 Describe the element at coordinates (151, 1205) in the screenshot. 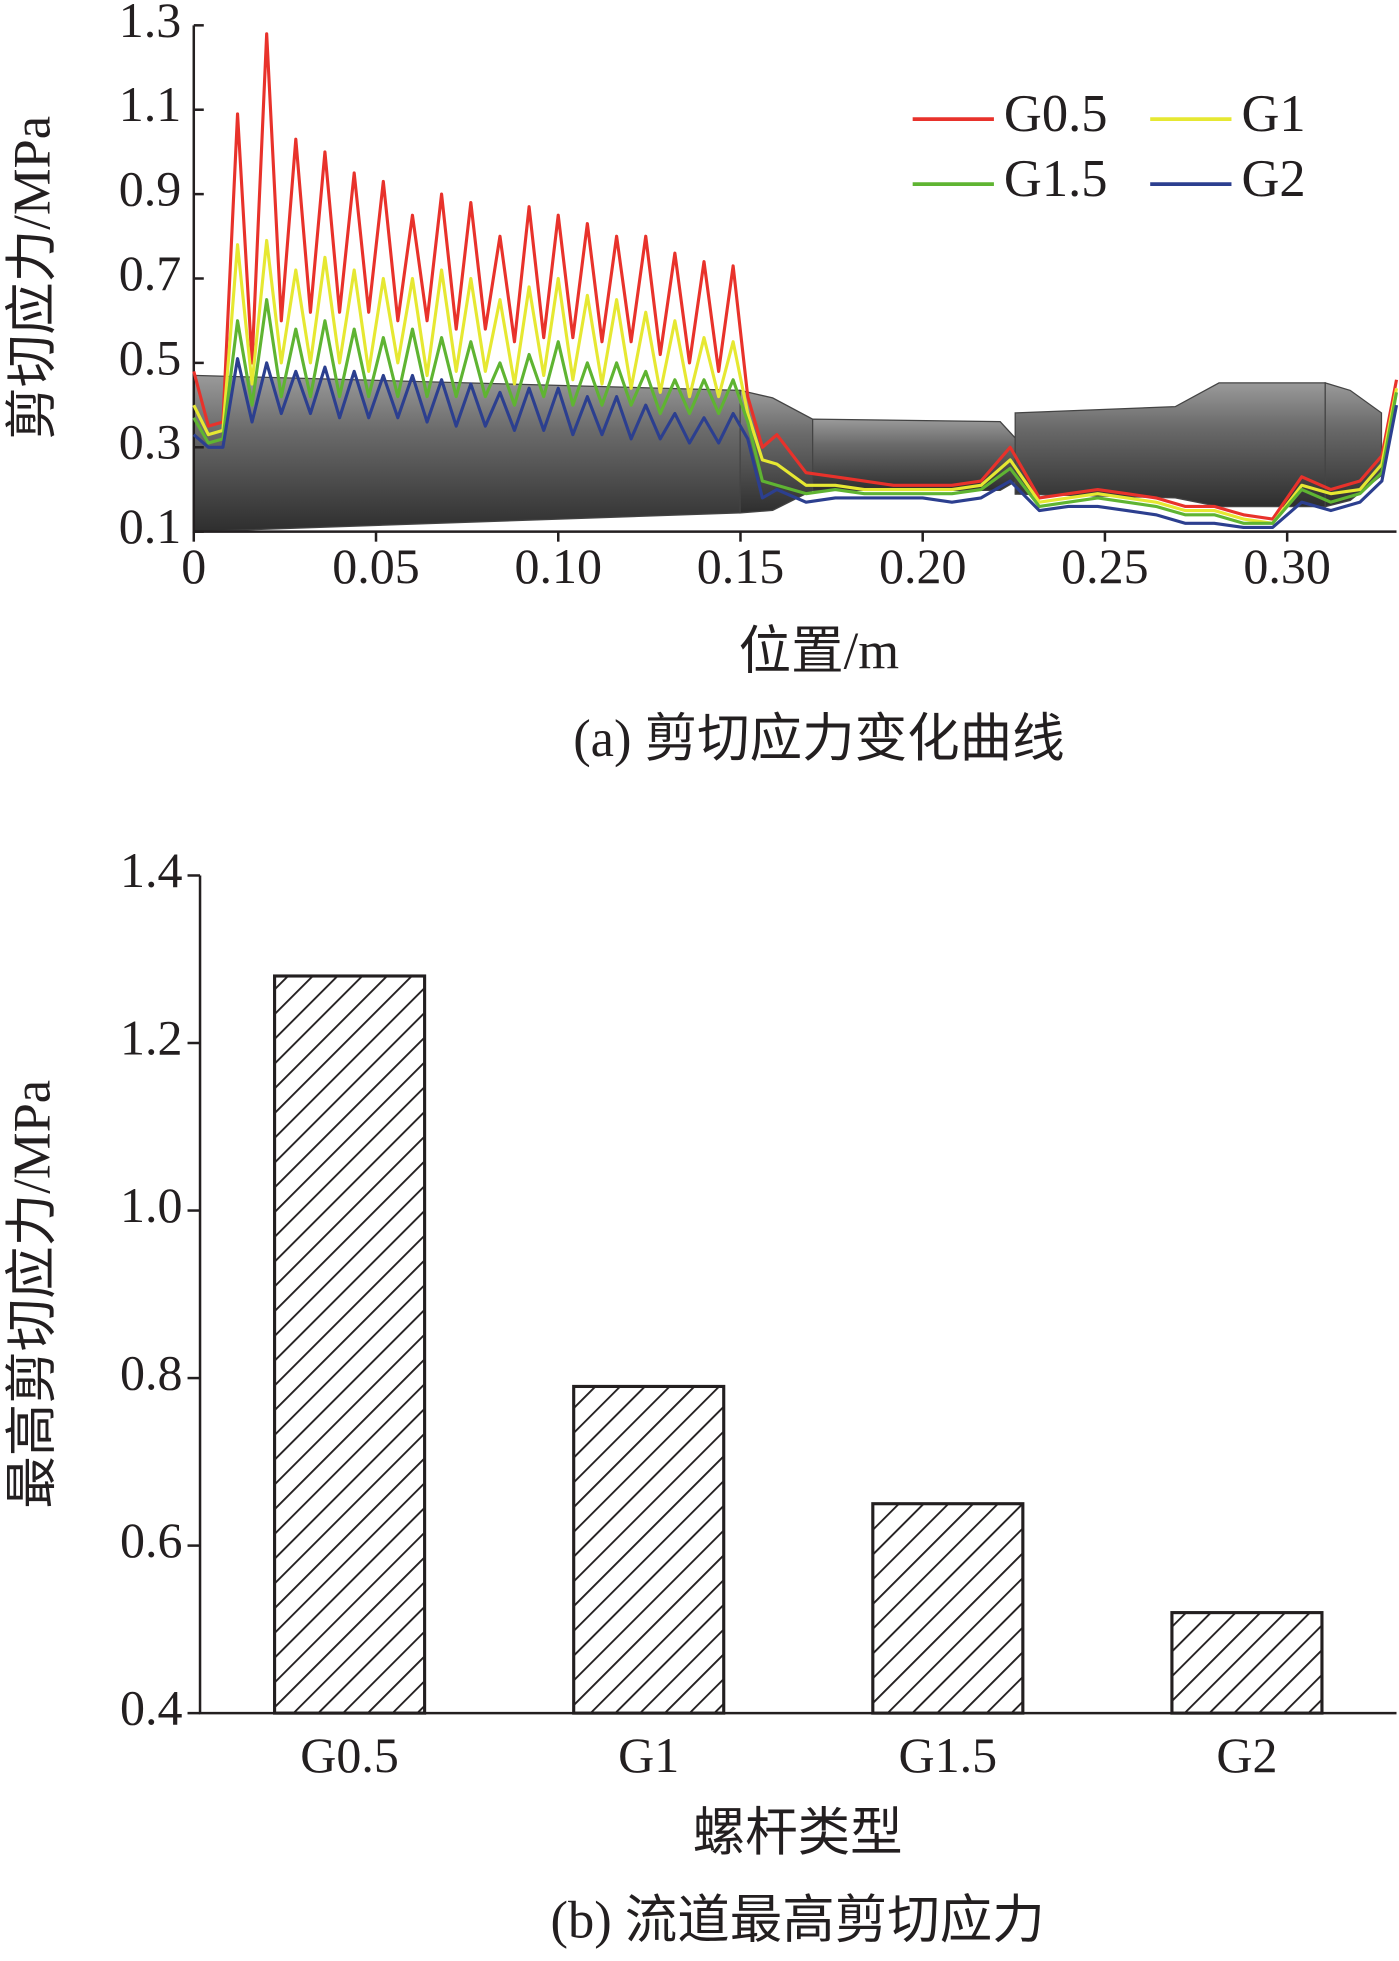

I see `y-tick-label: 1.0` at that location.